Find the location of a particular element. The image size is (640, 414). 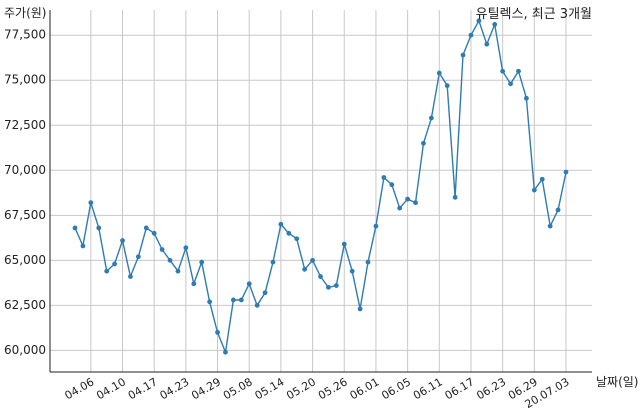

x-tick-label: 05.14 is located at coordinates (270, 388).